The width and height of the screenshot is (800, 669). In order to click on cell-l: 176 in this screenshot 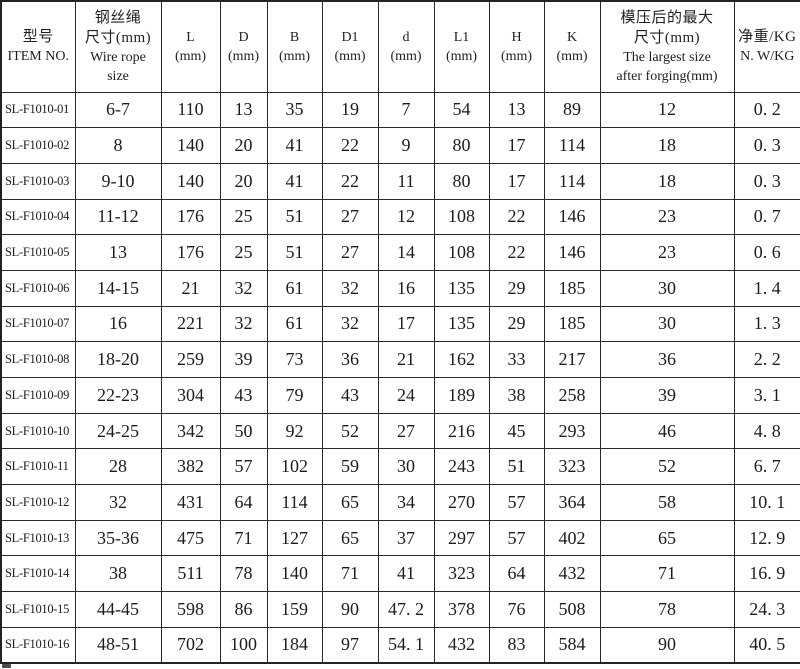, I will do `click(190, 252)`.